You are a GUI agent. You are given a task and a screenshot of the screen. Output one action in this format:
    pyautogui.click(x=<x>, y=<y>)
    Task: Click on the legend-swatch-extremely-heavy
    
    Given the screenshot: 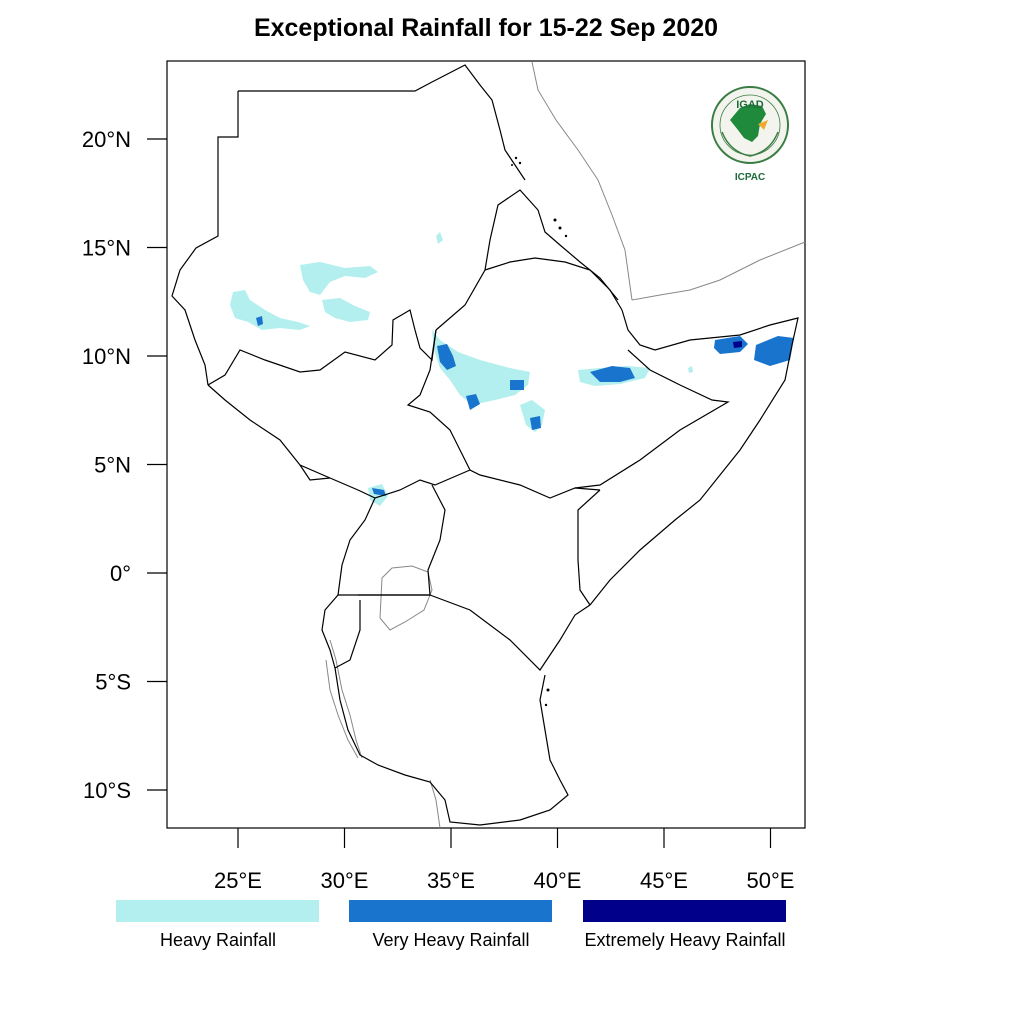 What is the action you would take?
    pyautogui.click(x=684, y=911)
    